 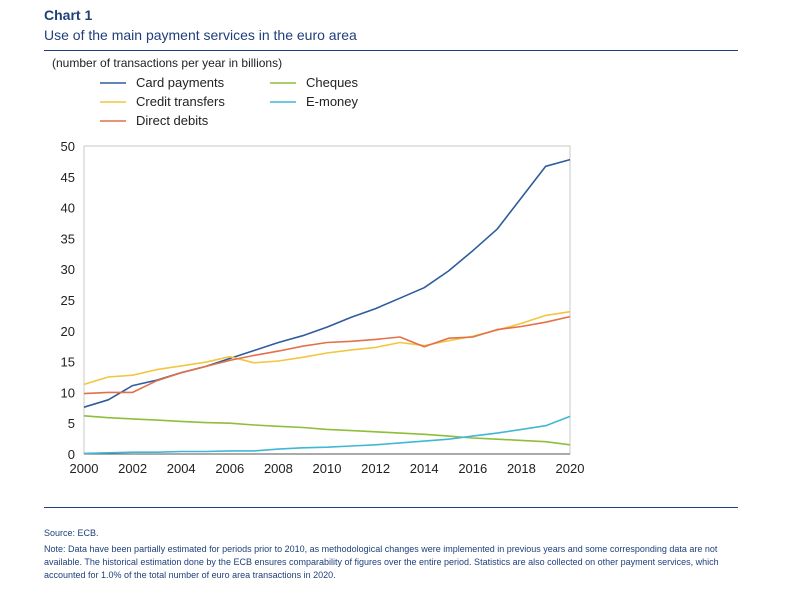 I want to click on series-line-e-money, so click(x=327, y=435).